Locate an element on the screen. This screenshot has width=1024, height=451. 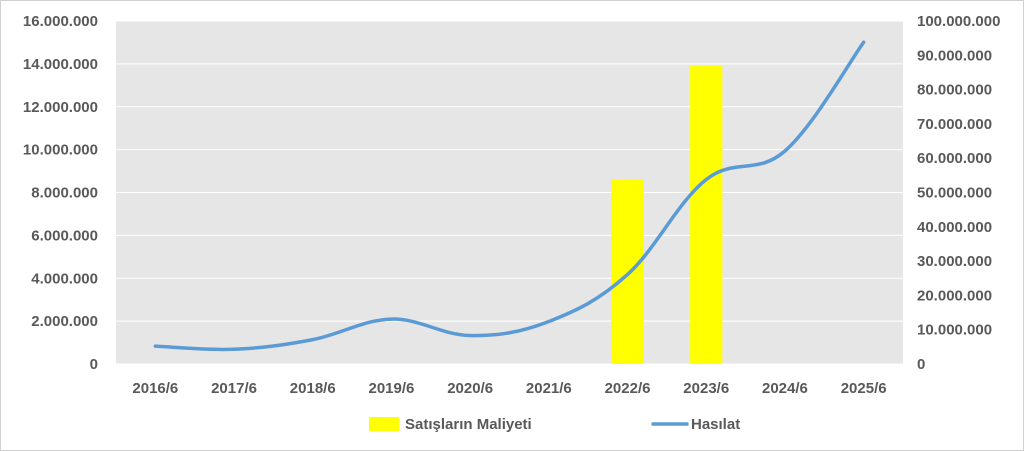
x-axis-tick-label: 2019/6 is located at coordinates (392, 388).